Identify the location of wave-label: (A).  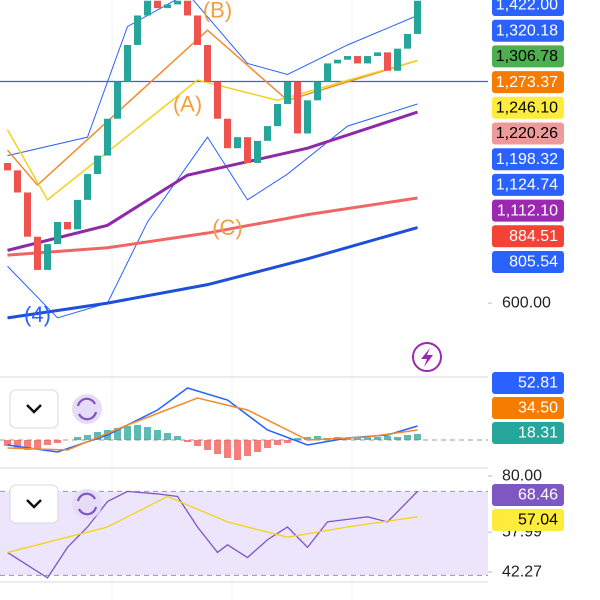
(187, 104).